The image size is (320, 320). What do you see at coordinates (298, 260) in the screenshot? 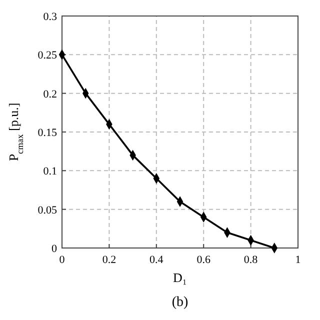
I see `x-tick-label: 1` at bounding box center [298, 260].